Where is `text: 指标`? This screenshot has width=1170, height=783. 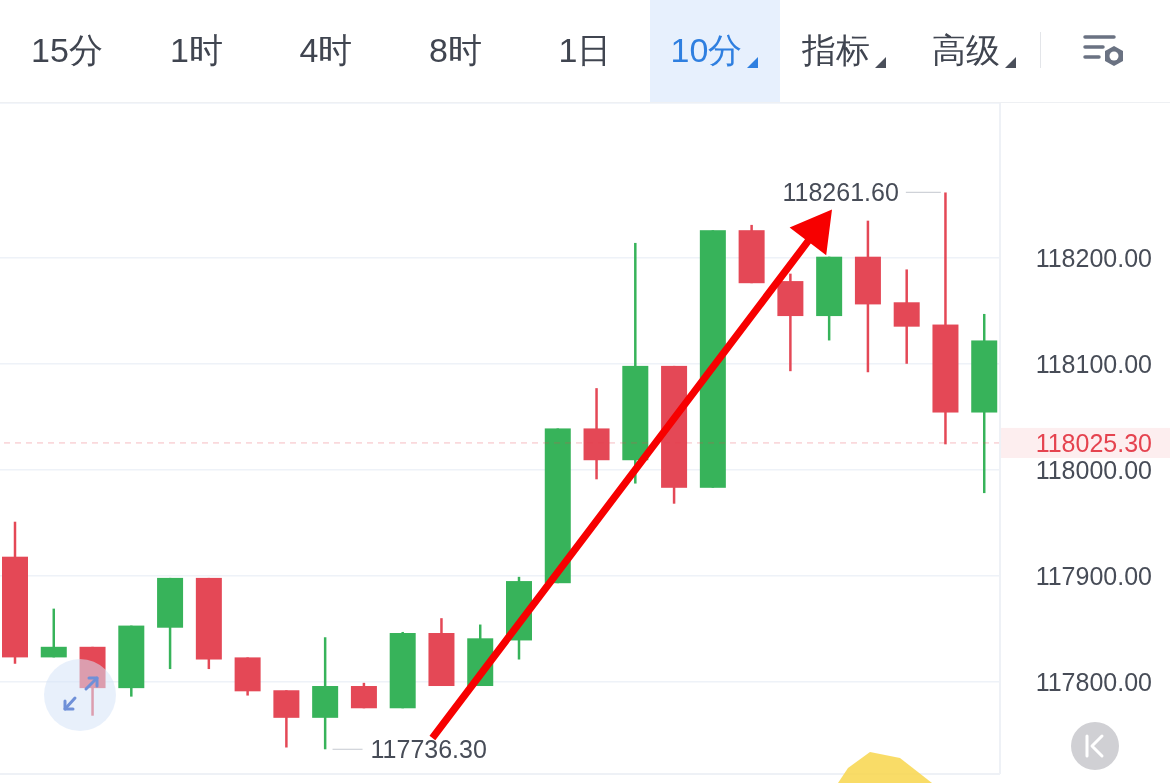
text: 指标 is located at coordinates (836, 50).